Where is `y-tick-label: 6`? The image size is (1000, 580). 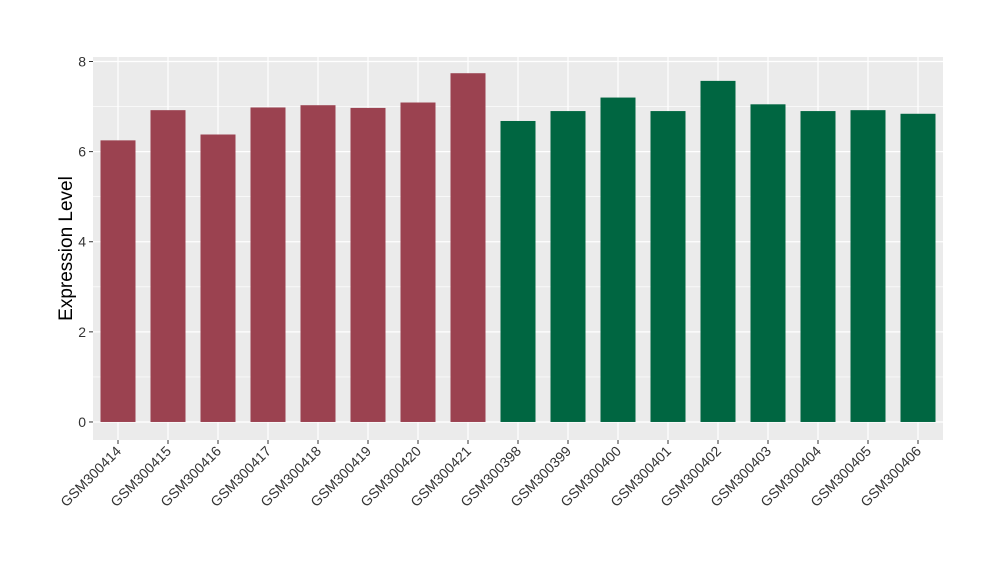
y-tick-label: 6 is located at coordinates (82, 152).